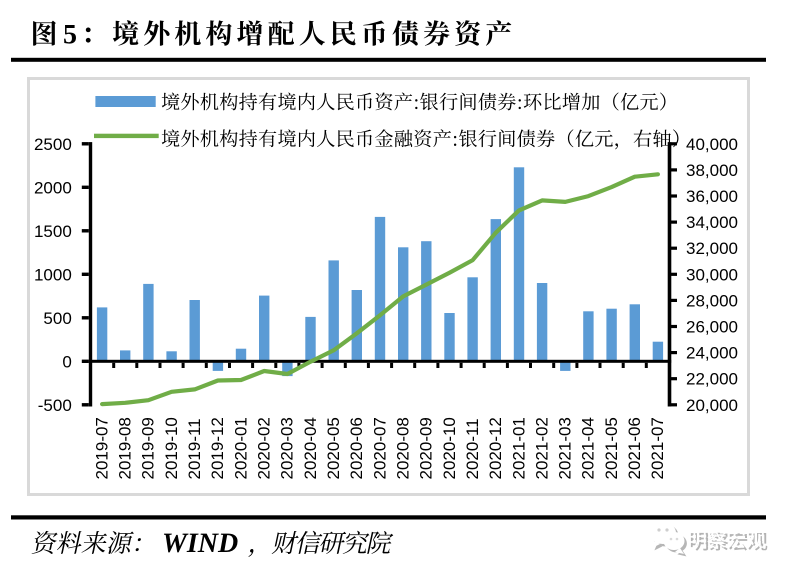 The width and height of the screenshot is (788, 572). I want to click on svg-text: 2020-08, so click(403, 448).